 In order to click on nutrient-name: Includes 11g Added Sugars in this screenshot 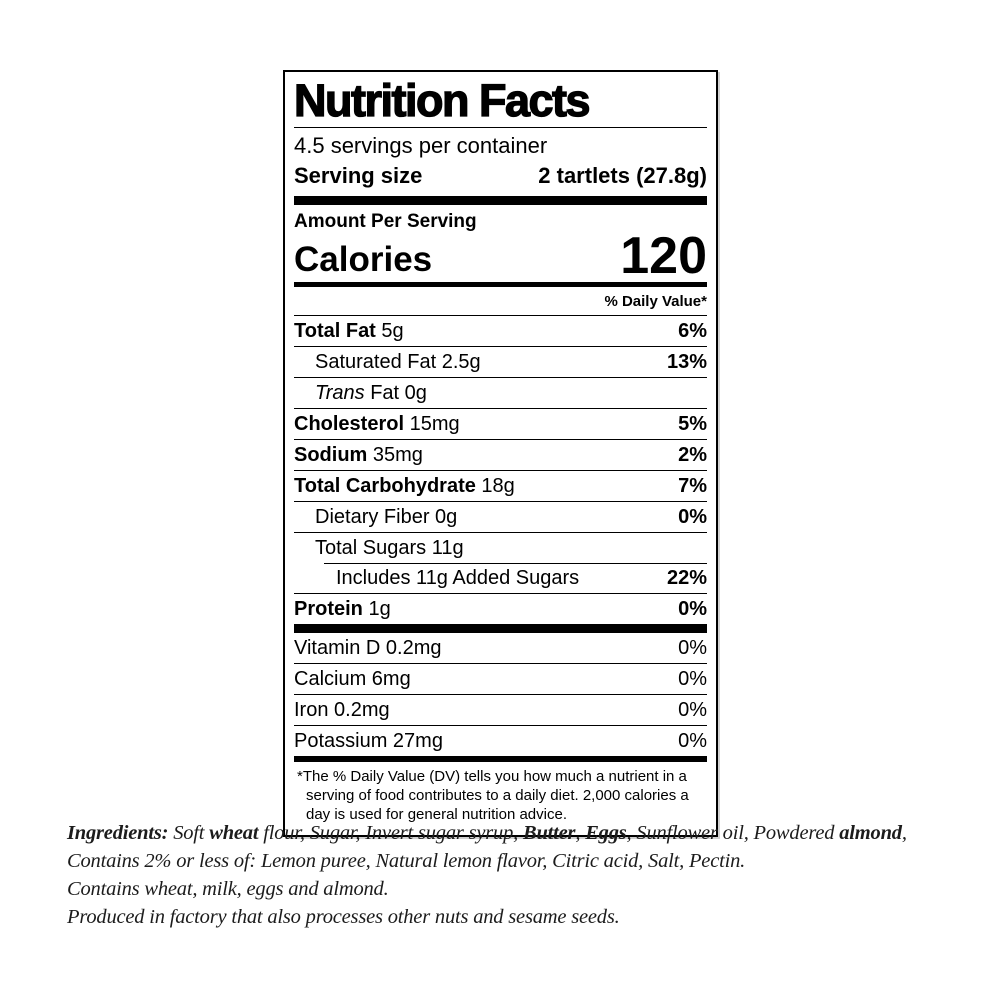, I will do `click(457, 578)`.